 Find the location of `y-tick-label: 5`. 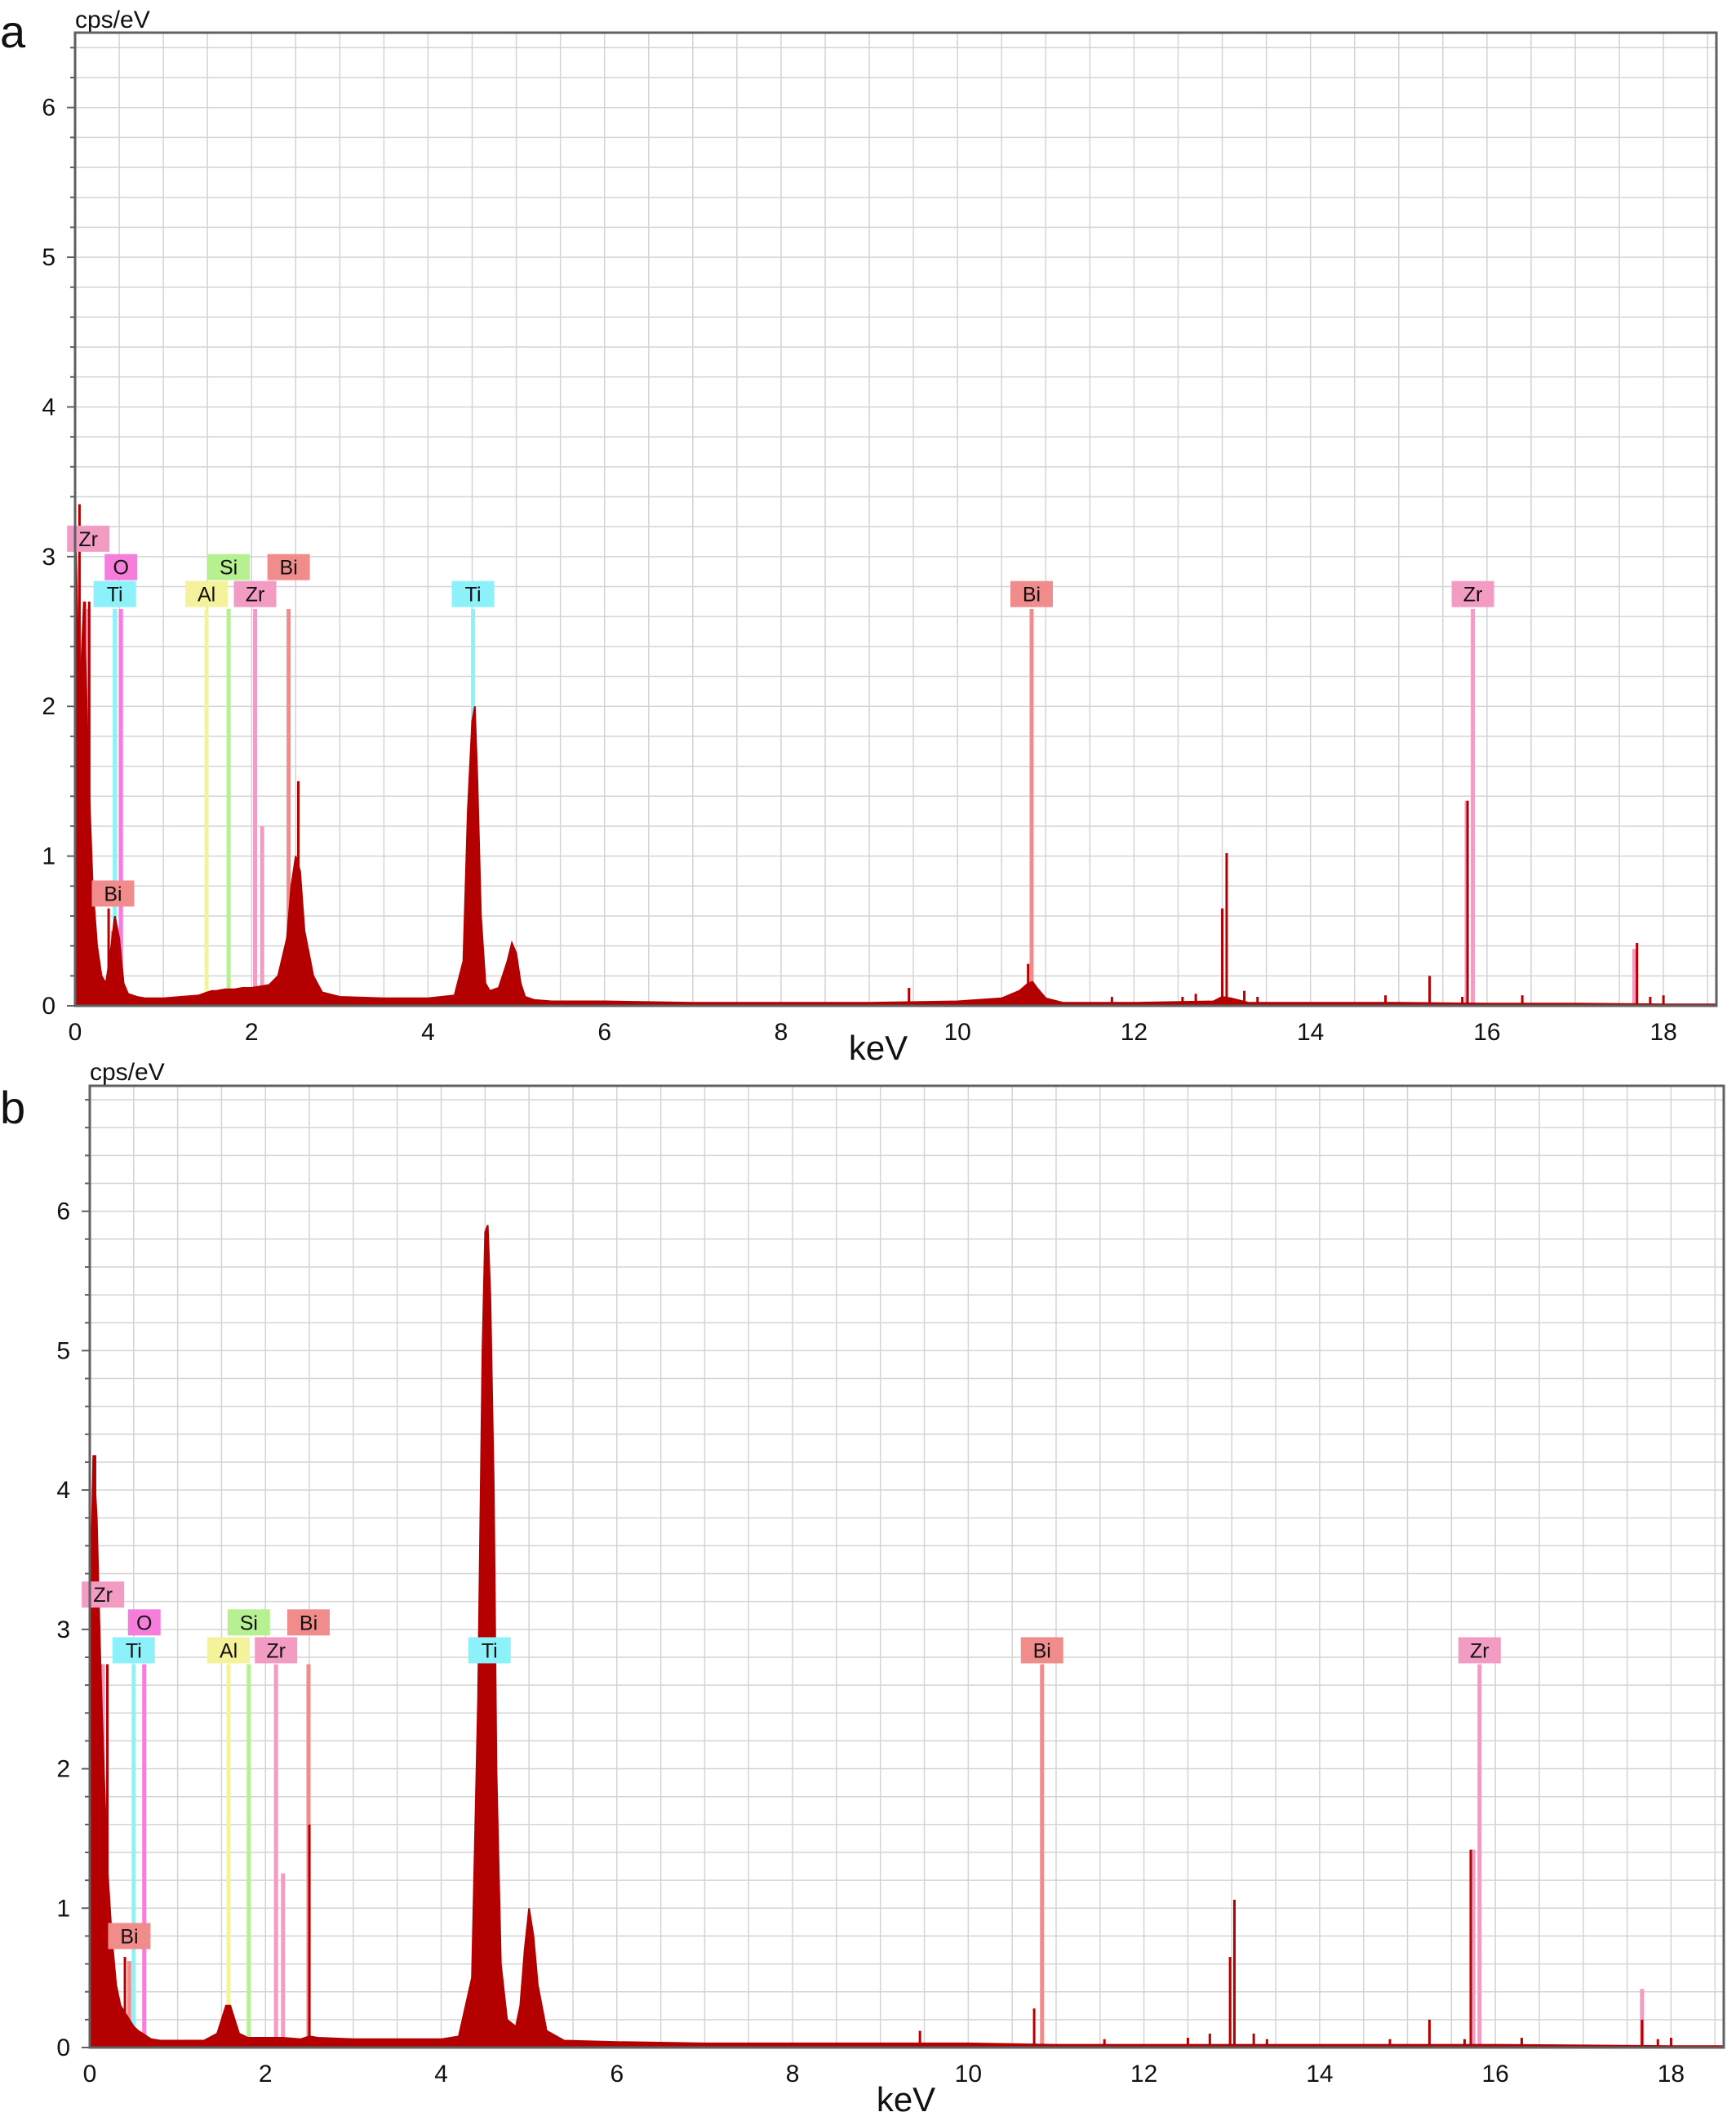

y-tick-label: 5 is located at coordinates (63, 1350).